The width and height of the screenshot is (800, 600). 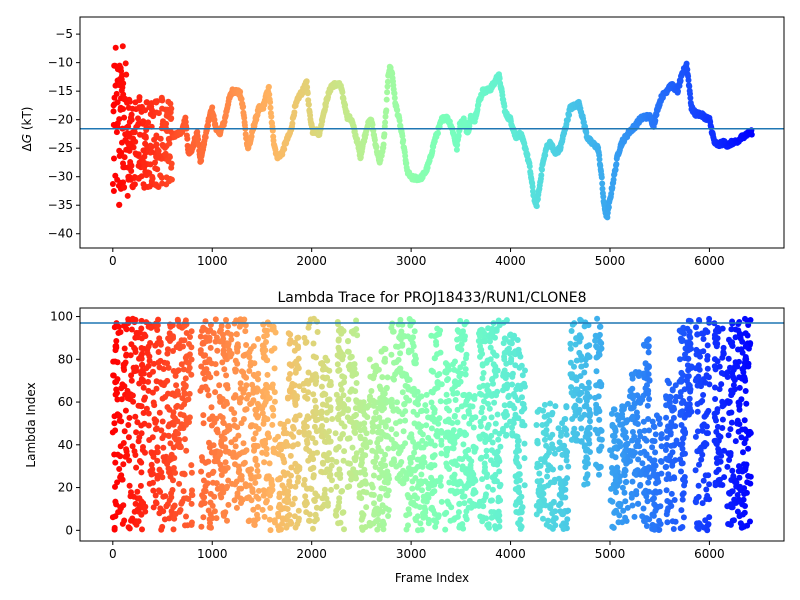 What do you see at coordinates (411, 261) in the screenshot?
I see `x-tick-label: 3000` at bounding box center [411, 261].